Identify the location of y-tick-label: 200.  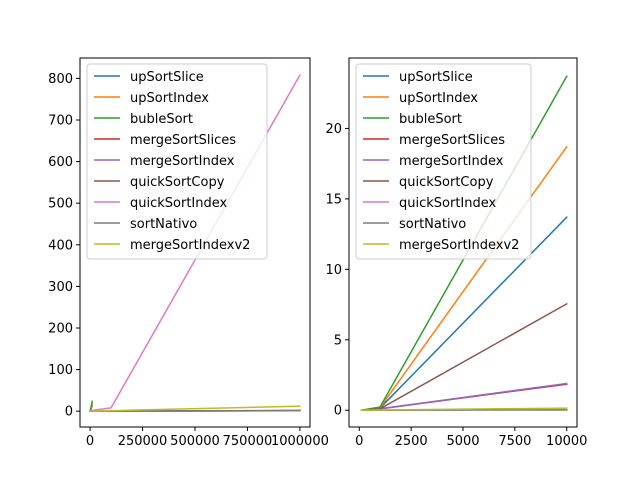
(60, 328).